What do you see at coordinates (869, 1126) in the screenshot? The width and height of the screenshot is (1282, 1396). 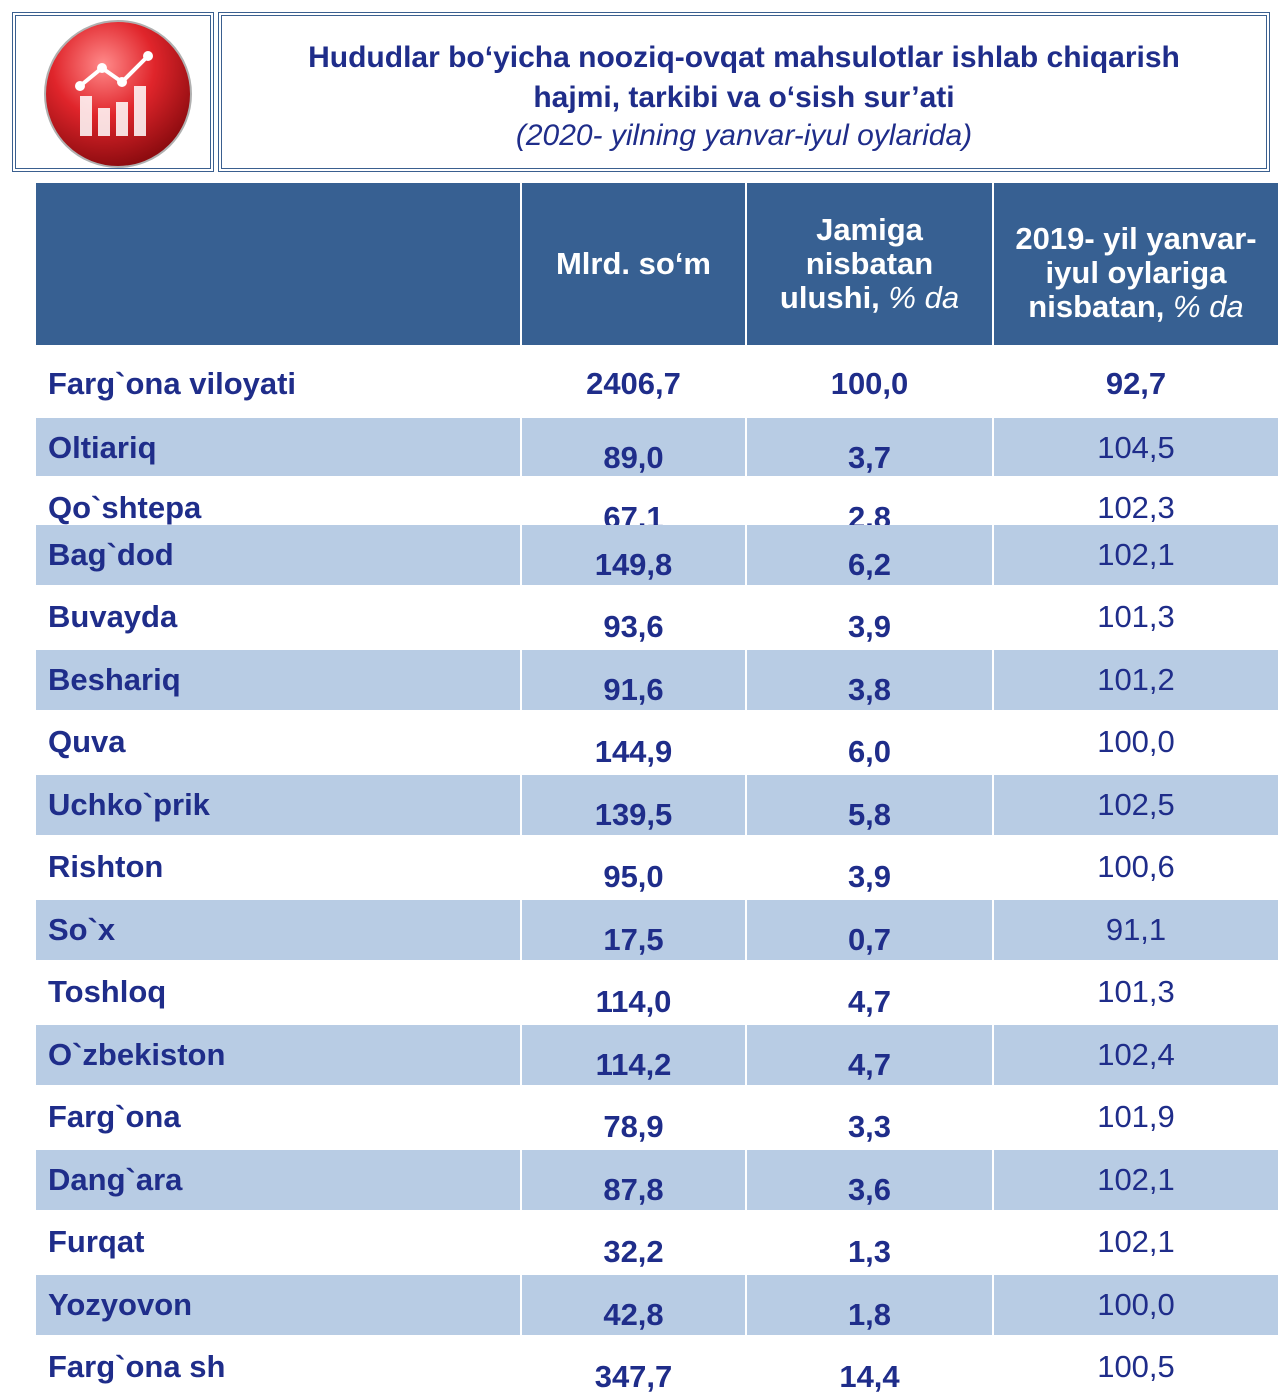 I see `cell-value: 3,3` at bounding box center [869, 1126].